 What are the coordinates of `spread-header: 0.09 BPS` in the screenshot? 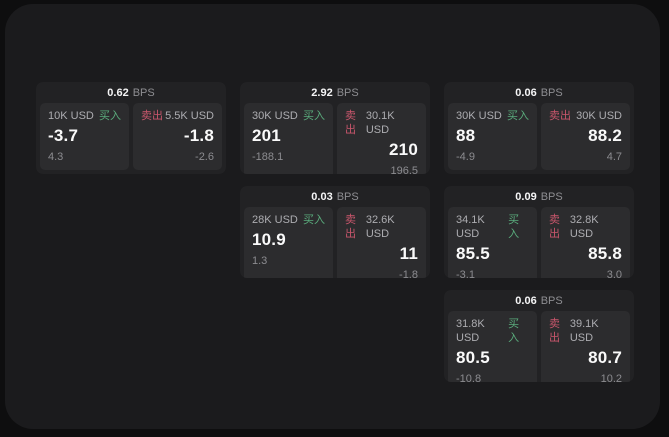 It's located at (539, 196).